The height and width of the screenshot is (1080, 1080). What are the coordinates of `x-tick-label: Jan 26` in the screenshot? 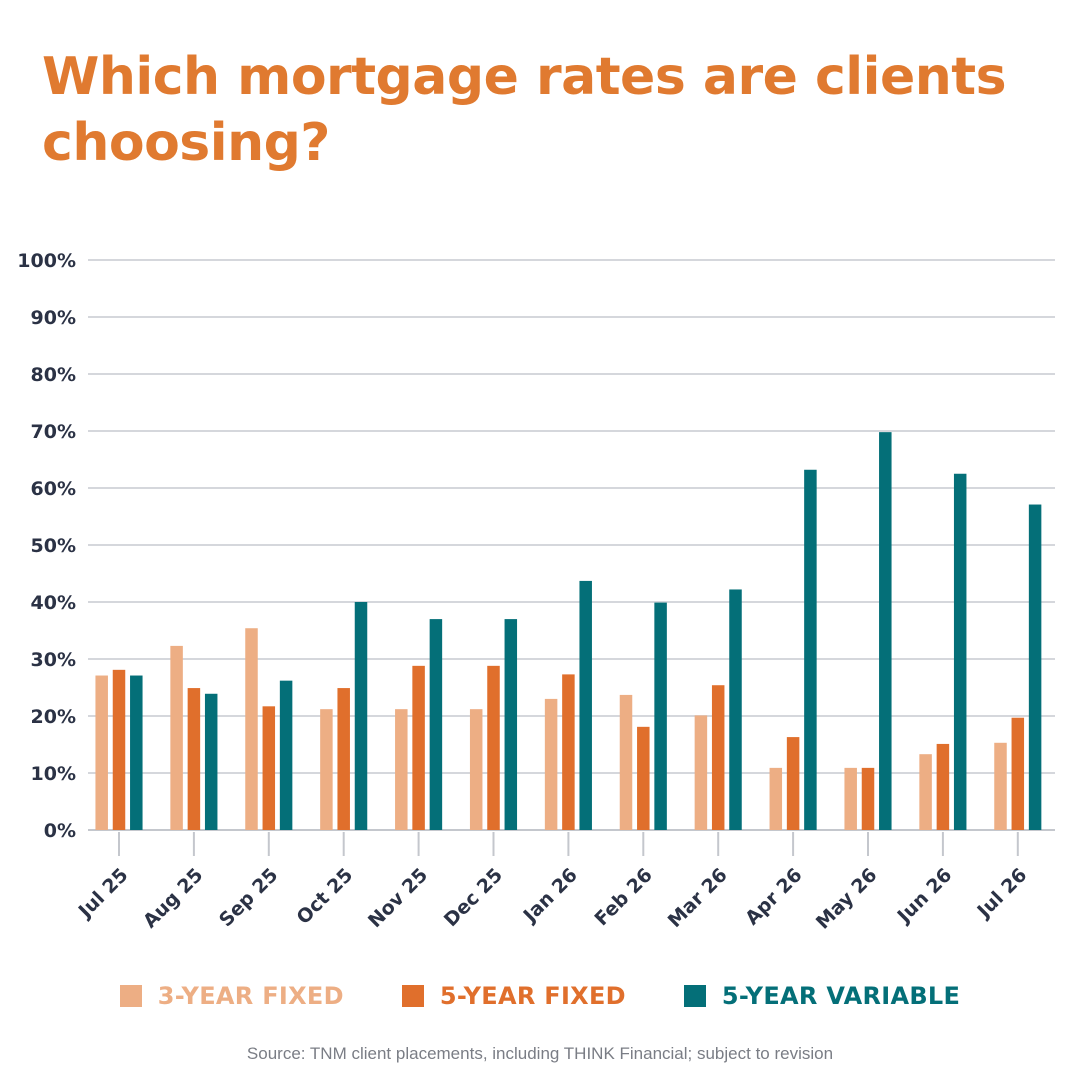 It's located at (550, 896).